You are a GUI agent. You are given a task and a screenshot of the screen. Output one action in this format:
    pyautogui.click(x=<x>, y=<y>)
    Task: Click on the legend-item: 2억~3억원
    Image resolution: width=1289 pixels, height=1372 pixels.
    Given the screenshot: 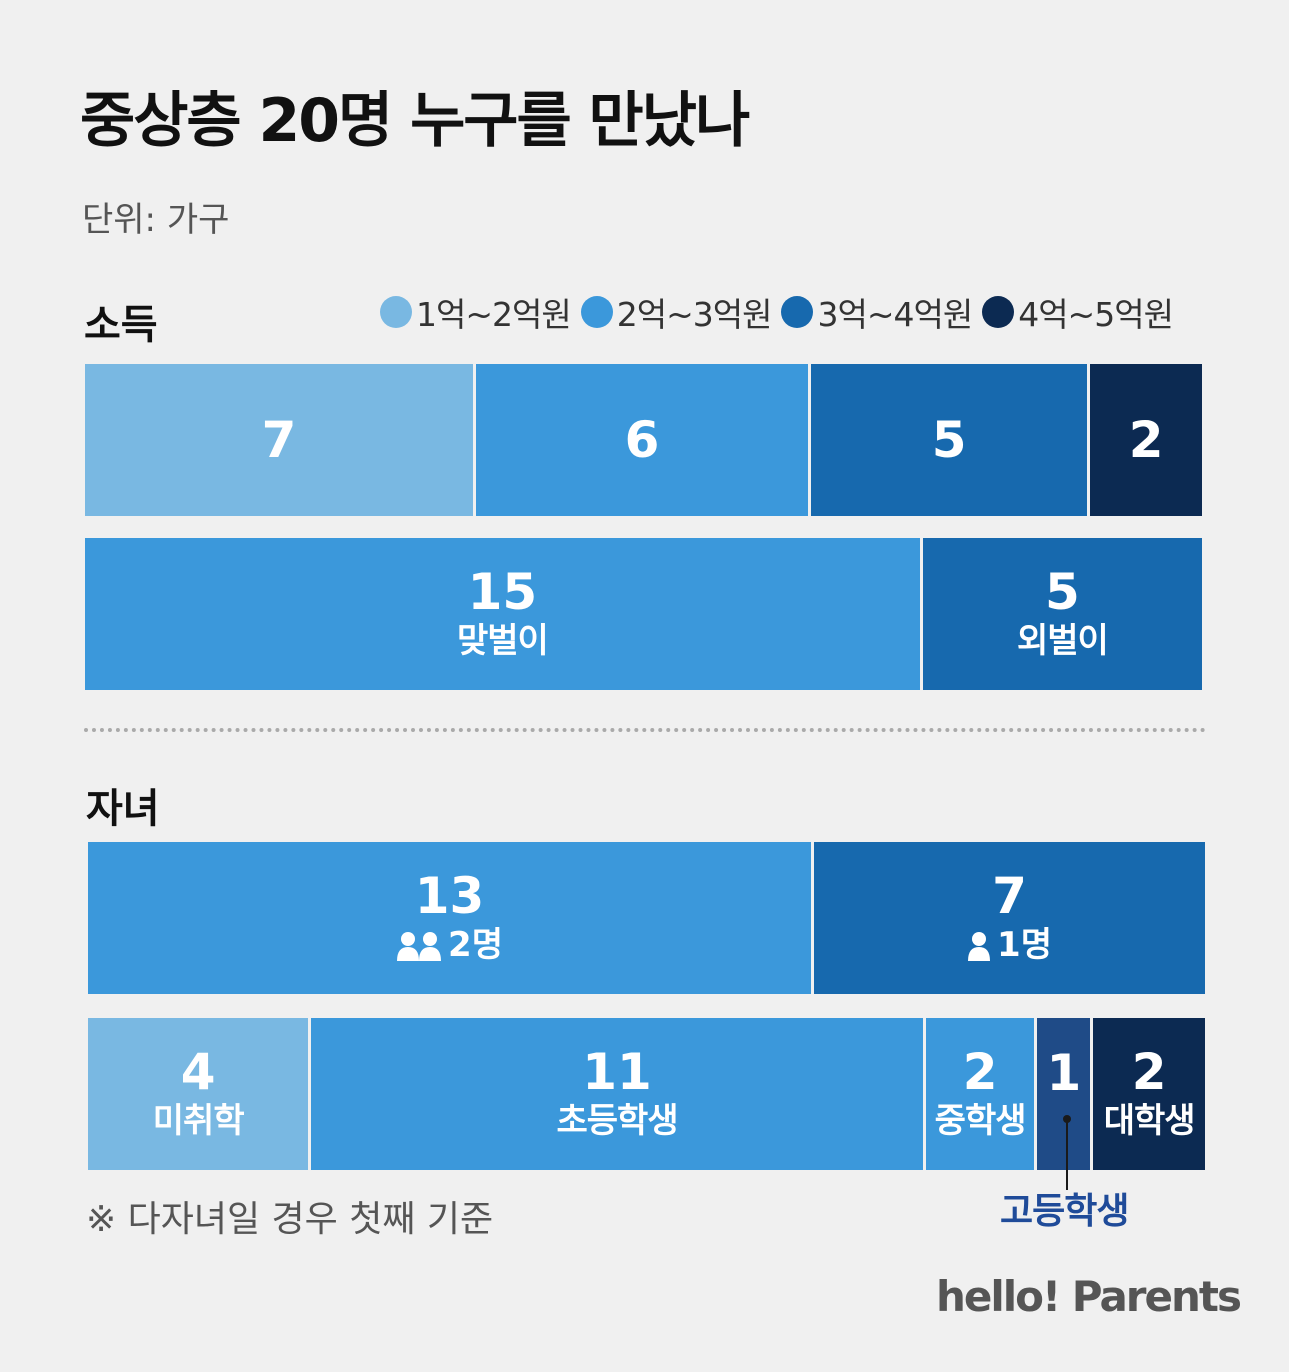 What is the action you would take?
    pyautogui.click(x=676, y=312)
    